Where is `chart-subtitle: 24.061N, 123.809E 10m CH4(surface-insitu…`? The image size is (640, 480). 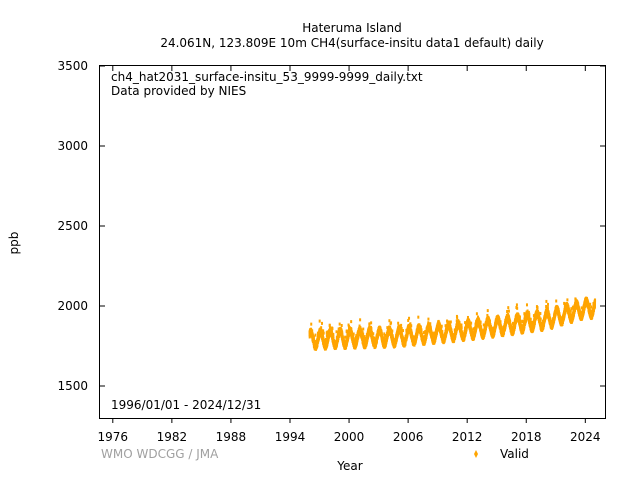 chart-subtitle: 24.061N, 123.809E 10m CH4(surface-insitu… is located at coordinates (351, 43).